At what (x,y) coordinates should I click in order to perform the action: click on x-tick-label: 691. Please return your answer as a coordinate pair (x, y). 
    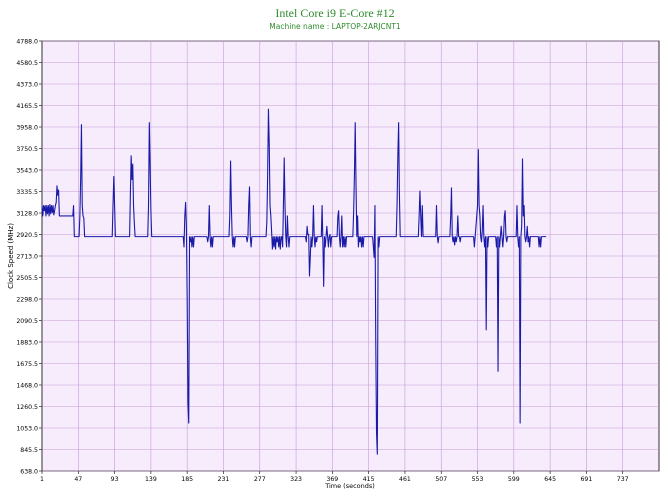
    Looking at the image, I should click on (587, 479).